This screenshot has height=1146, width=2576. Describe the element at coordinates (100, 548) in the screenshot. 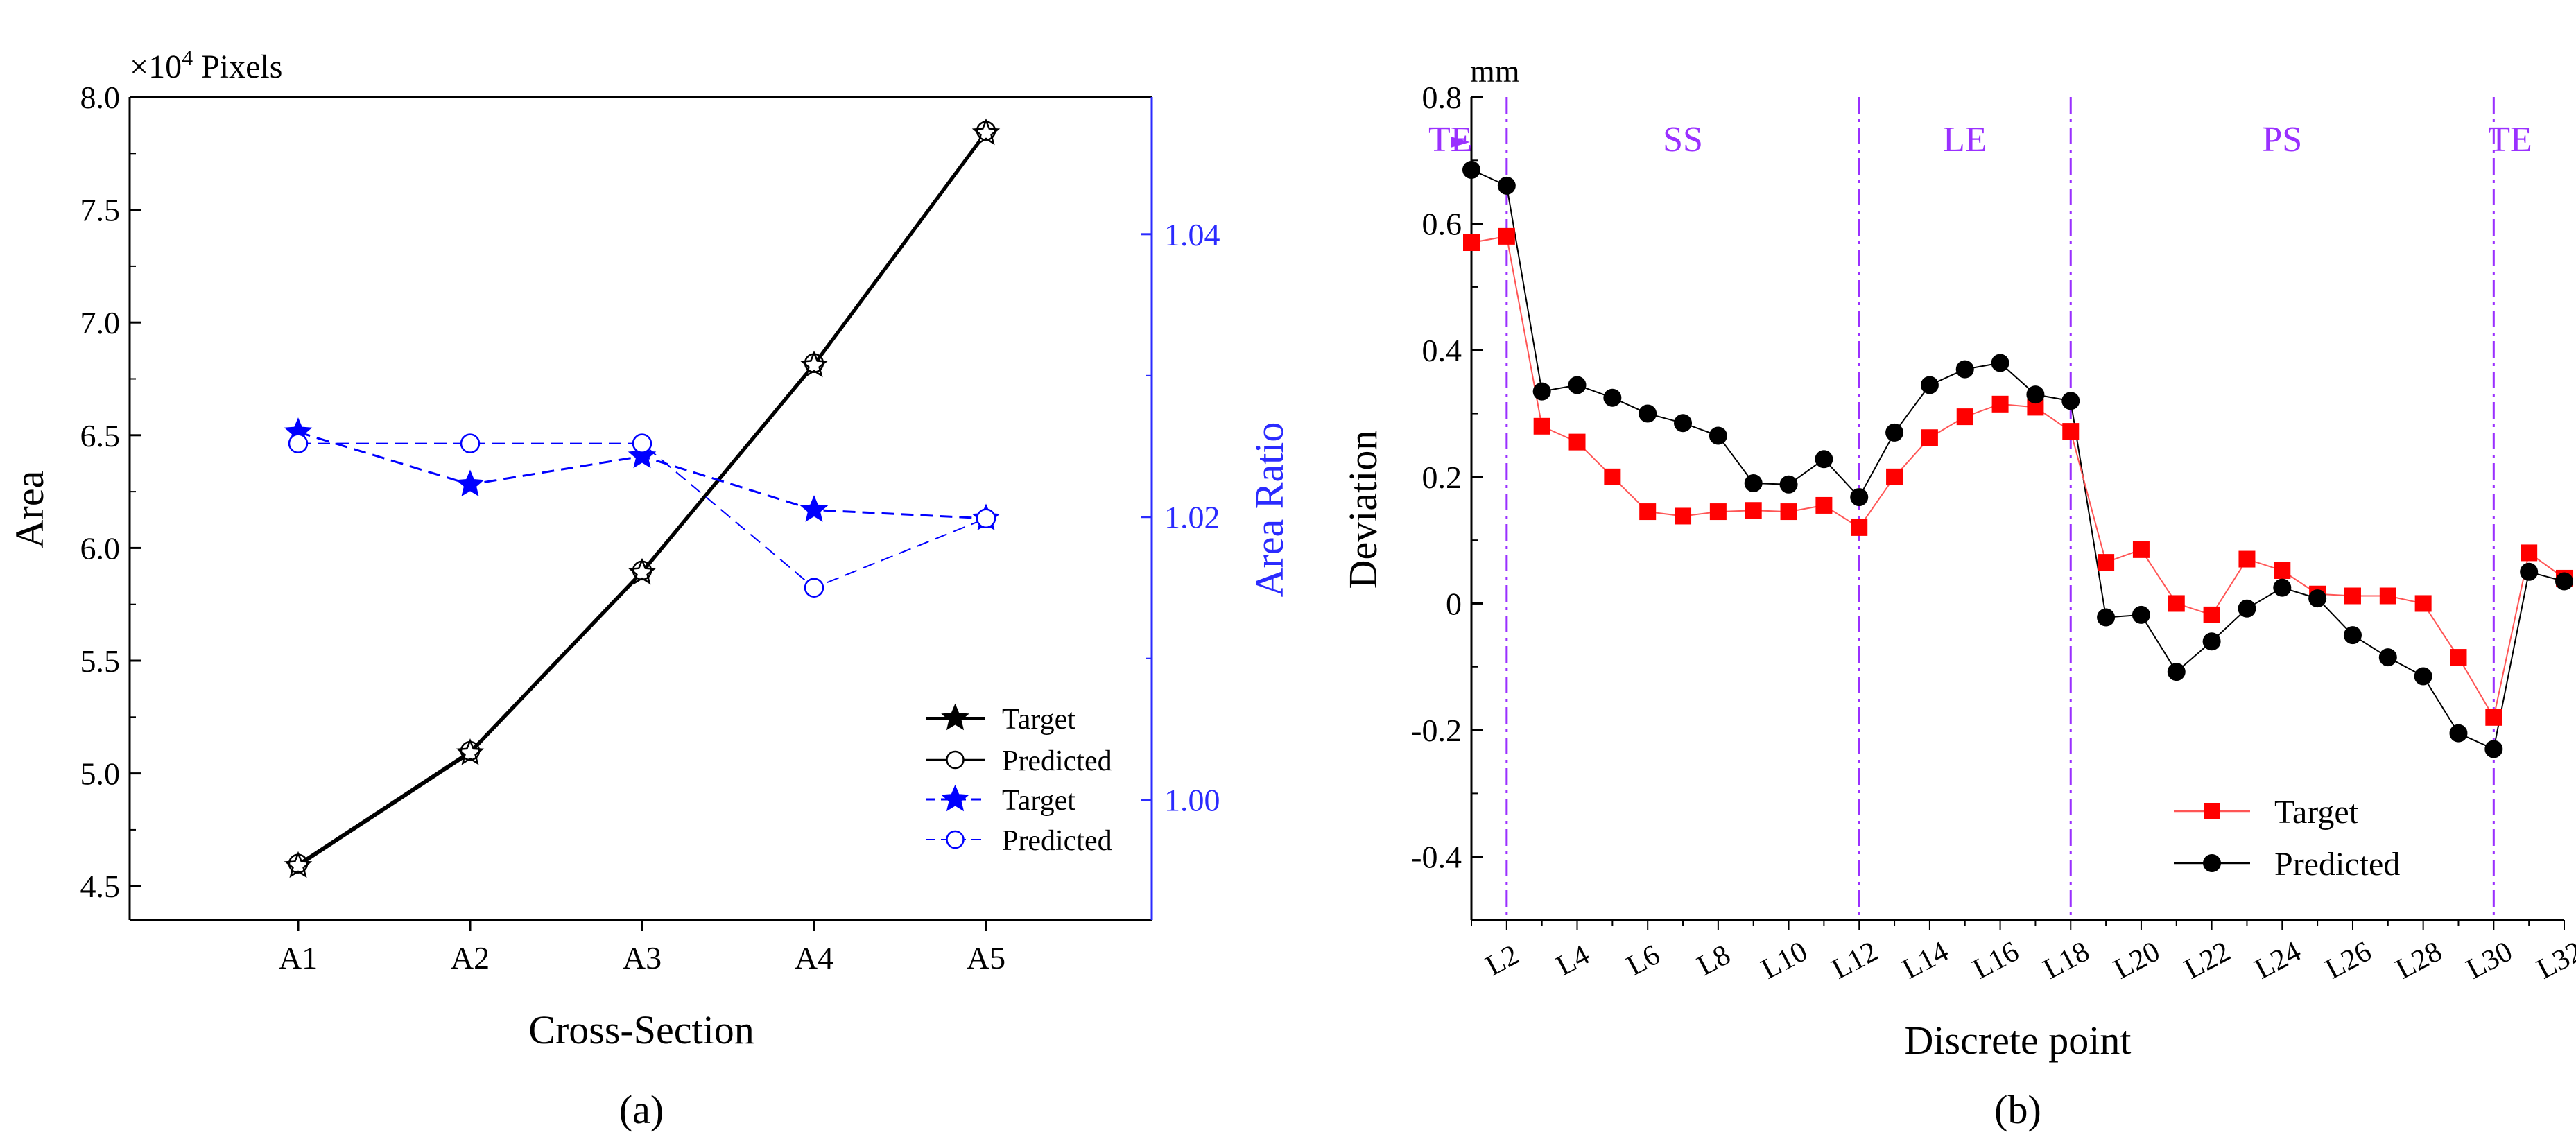

I see `panel-a-y-tick-label: 6.0` at that location.